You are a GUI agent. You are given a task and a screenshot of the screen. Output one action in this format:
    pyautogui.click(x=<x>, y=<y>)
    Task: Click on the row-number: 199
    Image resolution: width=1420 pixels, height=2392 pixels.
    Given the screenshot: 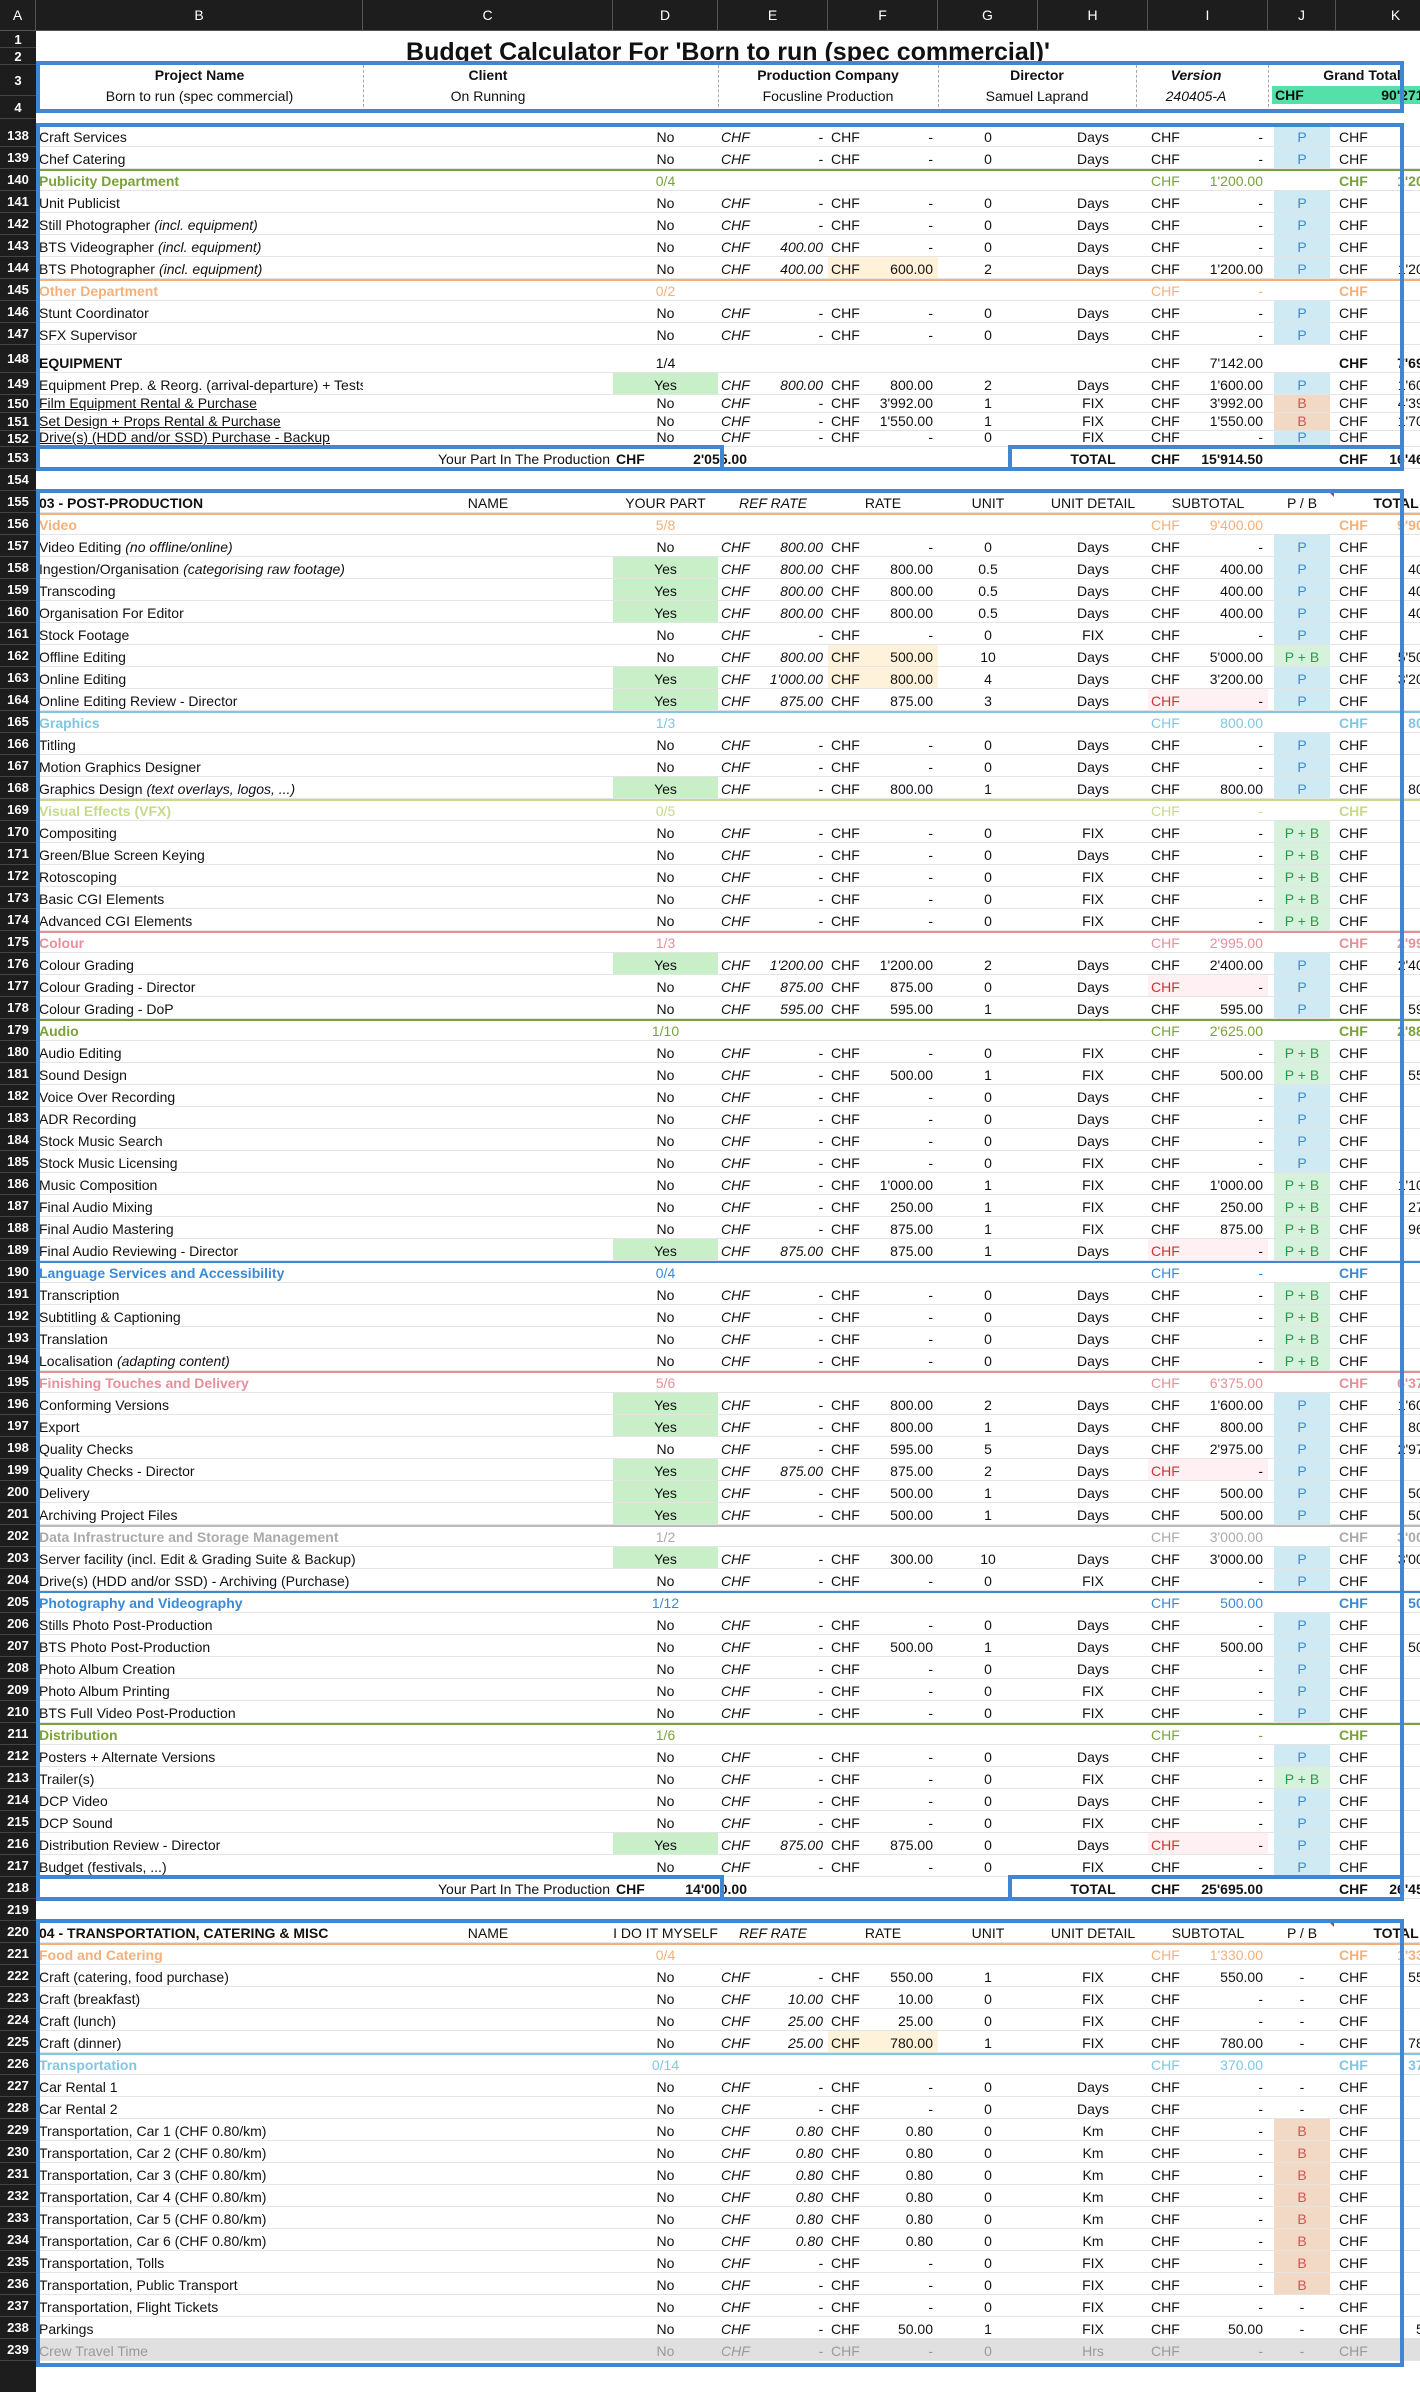 What is the action you would take?
    pyautogui.click(x=18, y=1470)
    